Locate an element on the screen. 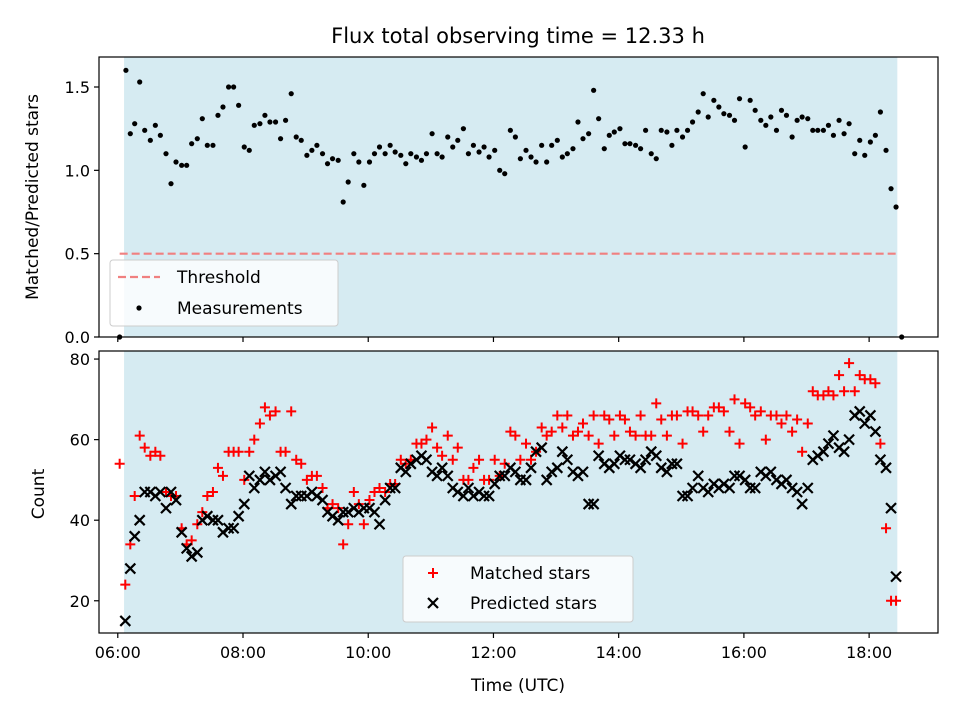 The height and width of the screenshot is (720, 960). top-legend: Threshold Measurements is located at coordinates (224, 293).